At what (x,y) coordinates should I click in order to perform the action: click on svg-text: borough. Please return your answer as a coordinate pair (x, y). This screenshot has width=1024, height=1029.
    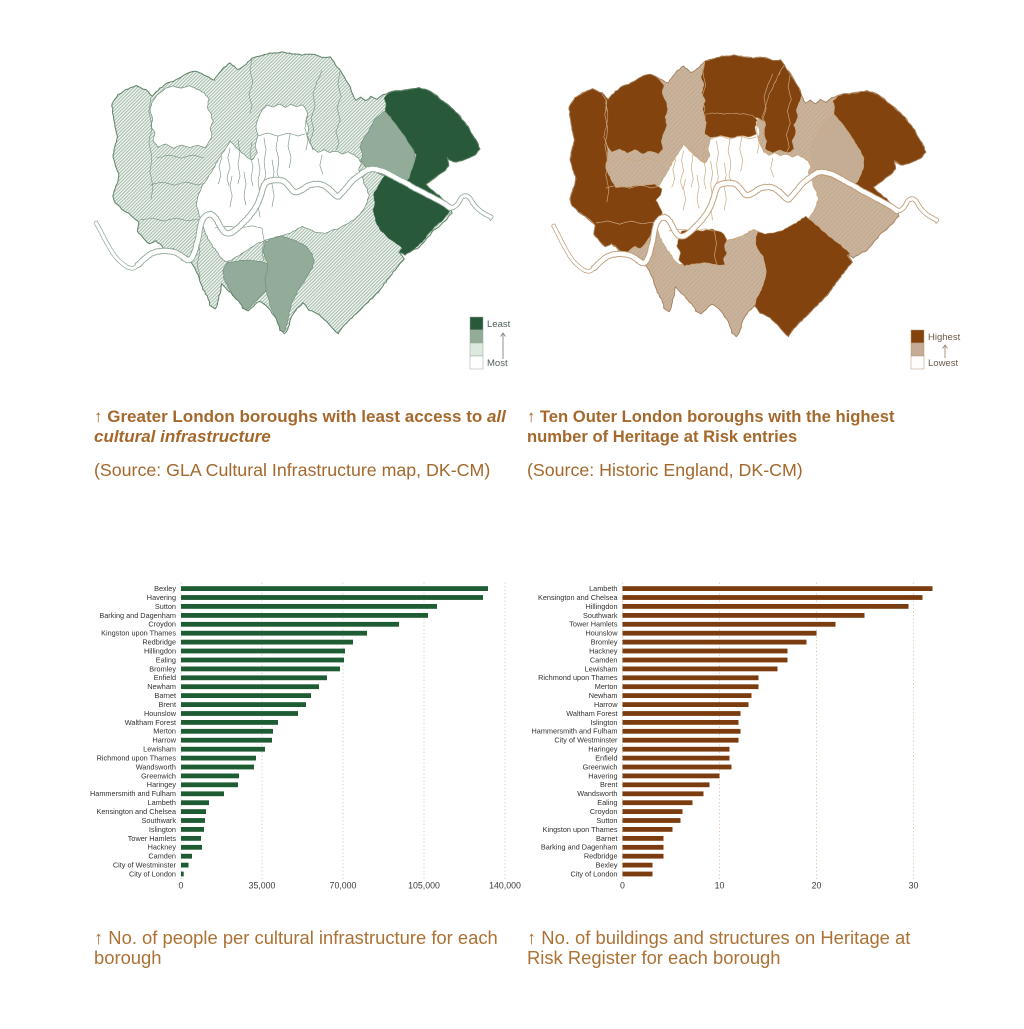
    Looking at the image, I should click on (128, 957).